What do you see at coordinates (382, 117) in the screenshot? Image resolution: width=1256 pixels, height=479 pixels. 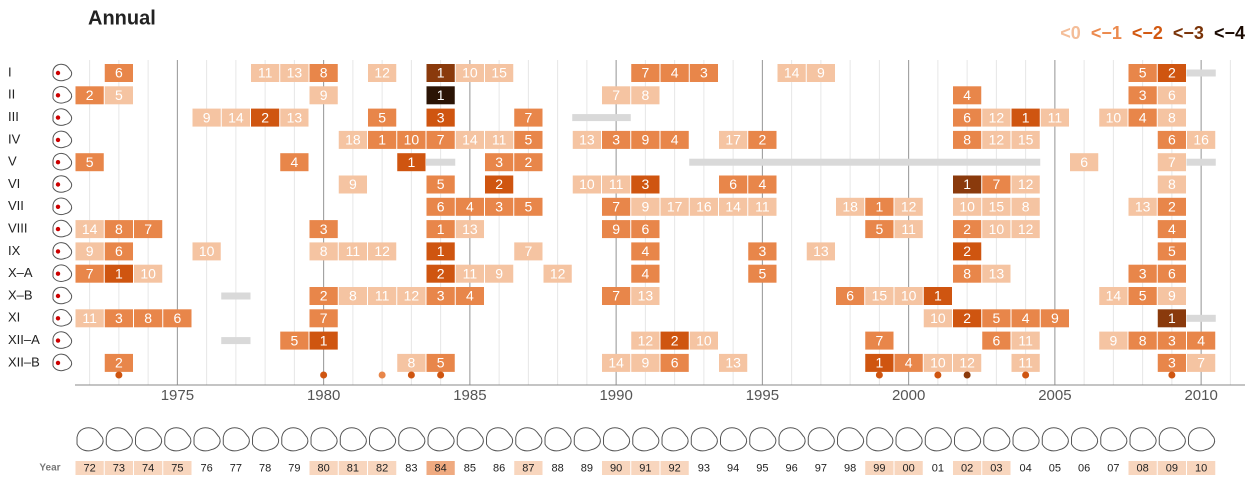 I see `rank-label: 5` at bounding box center [382, 117].